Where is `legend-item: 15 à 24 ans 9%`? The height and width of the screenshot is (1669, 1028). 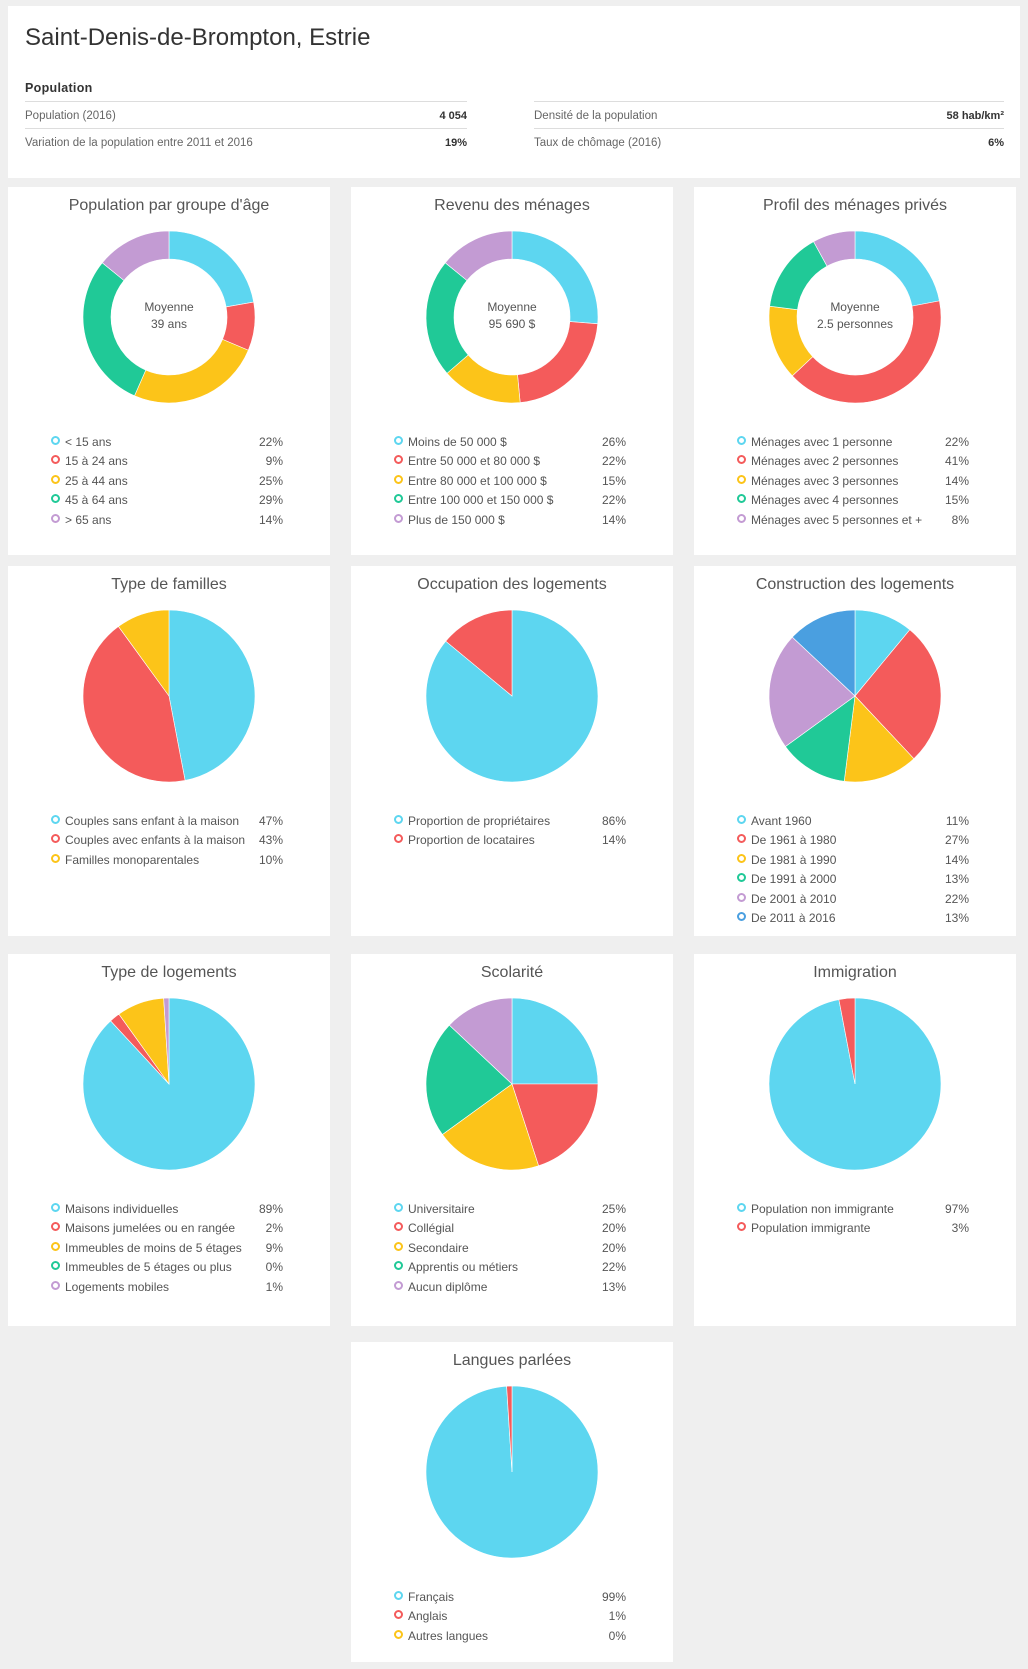
legend-item: 15 à 24 ans 9% is located at coordinates (167, 462).